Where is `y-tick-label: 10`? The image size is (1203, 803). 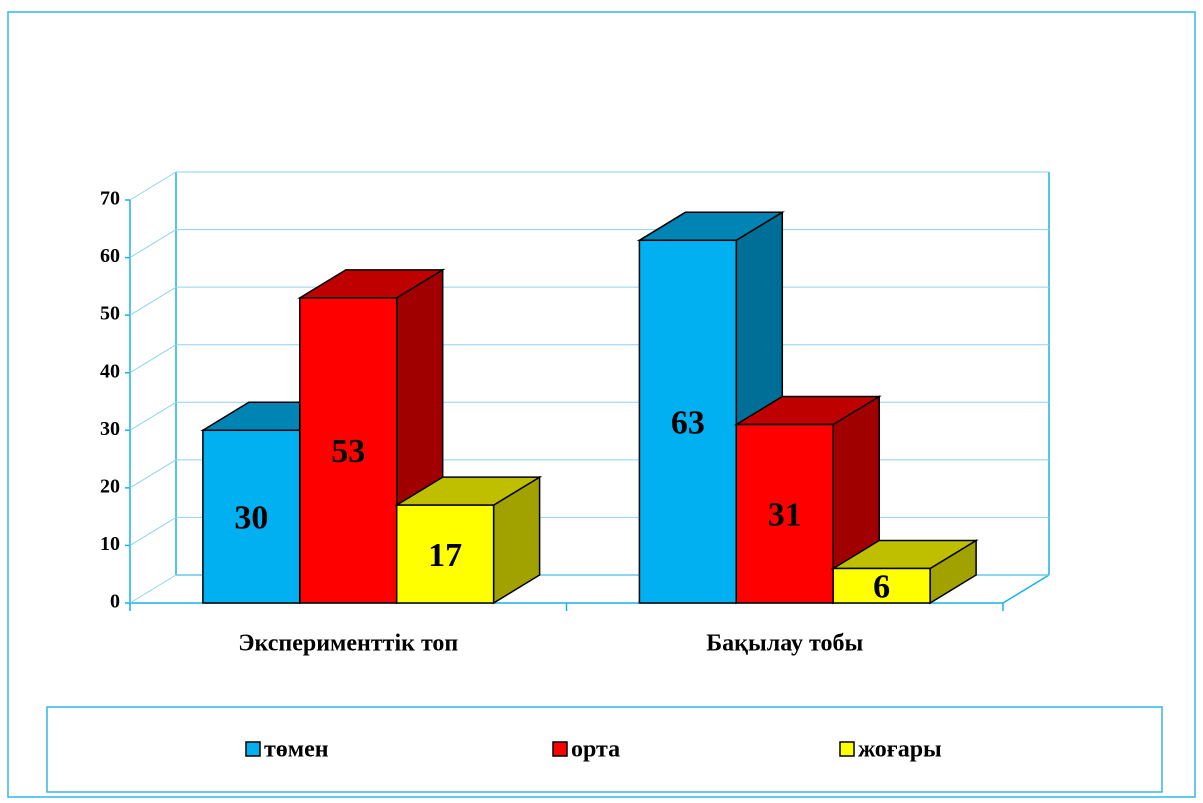 y-tick-label: 10 is located at coordinates (110, 544).